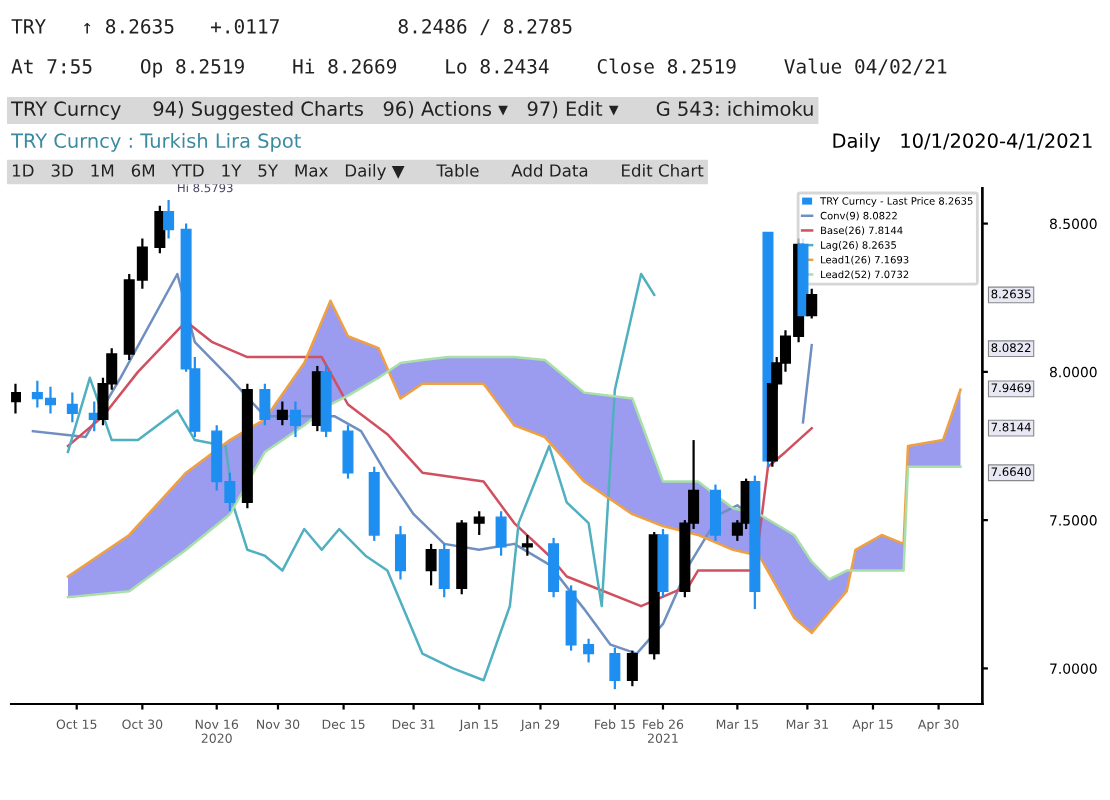 The image size is (1110, 800). I want to click on text: At 7:55 Op 8.2519 Hi 8.2669 Lo 8.2434 Close 8.2519 Value 04/02/21, so click(479, 68).